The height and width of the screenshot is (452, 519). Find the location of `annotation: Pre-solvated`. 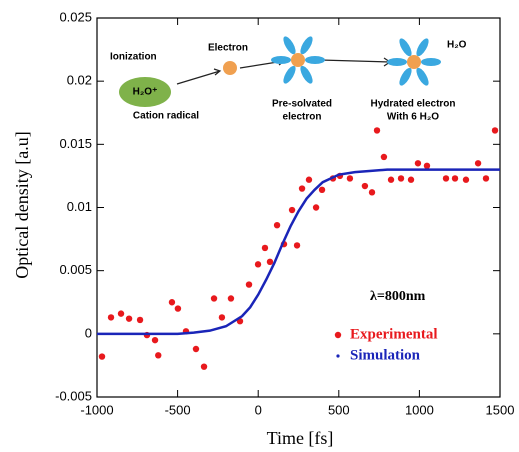

annotation: Pre-solvated is located at coordinates (302, 104).